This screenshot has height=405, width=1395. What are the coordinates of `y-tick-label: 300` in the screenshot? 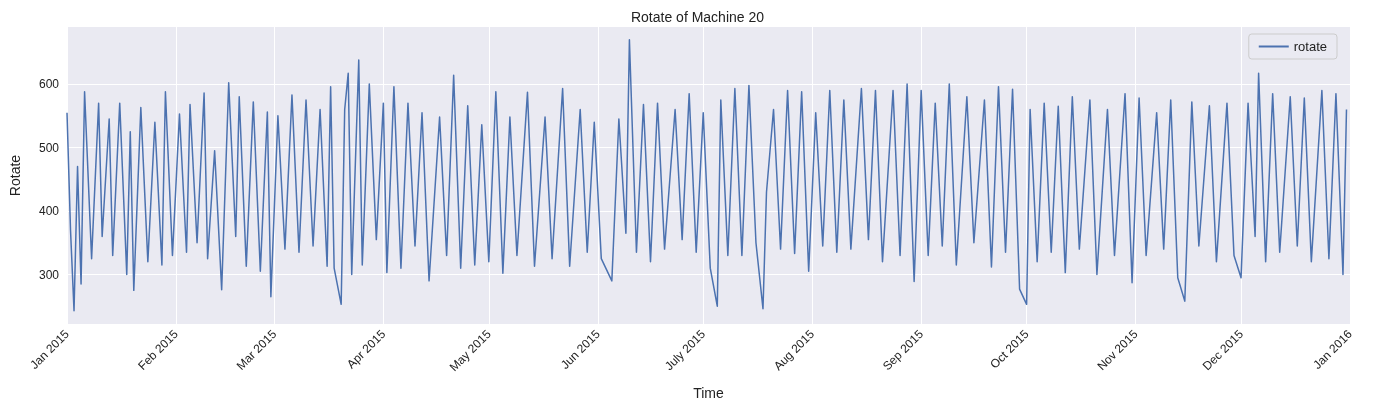 It's located at (49, 274).